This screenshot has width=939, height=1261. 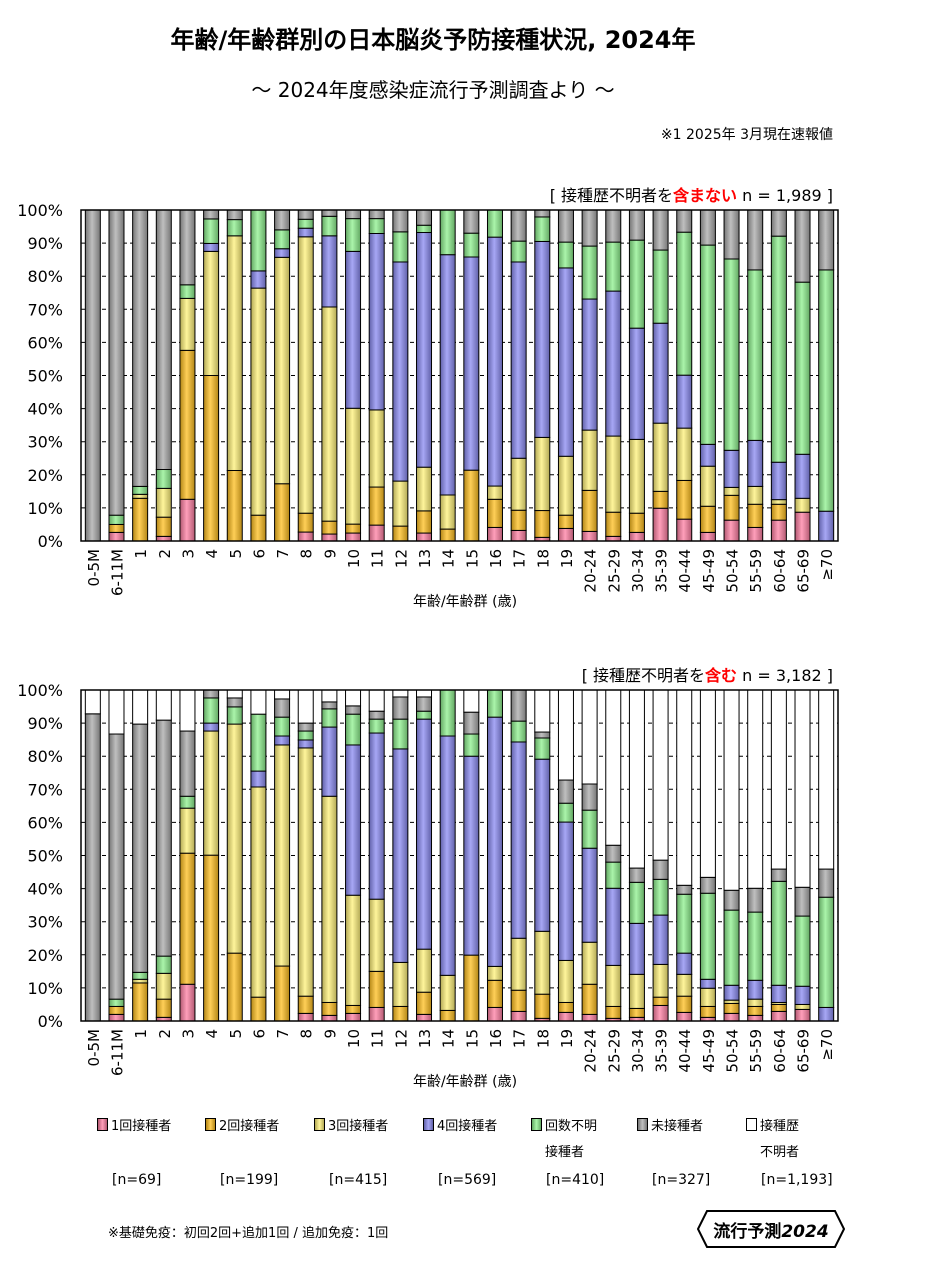 What do you see at coordinates (705, 195) in the screenshot?
I see `chart-label-highlight: 含まない` at bounding box center [705, 195].